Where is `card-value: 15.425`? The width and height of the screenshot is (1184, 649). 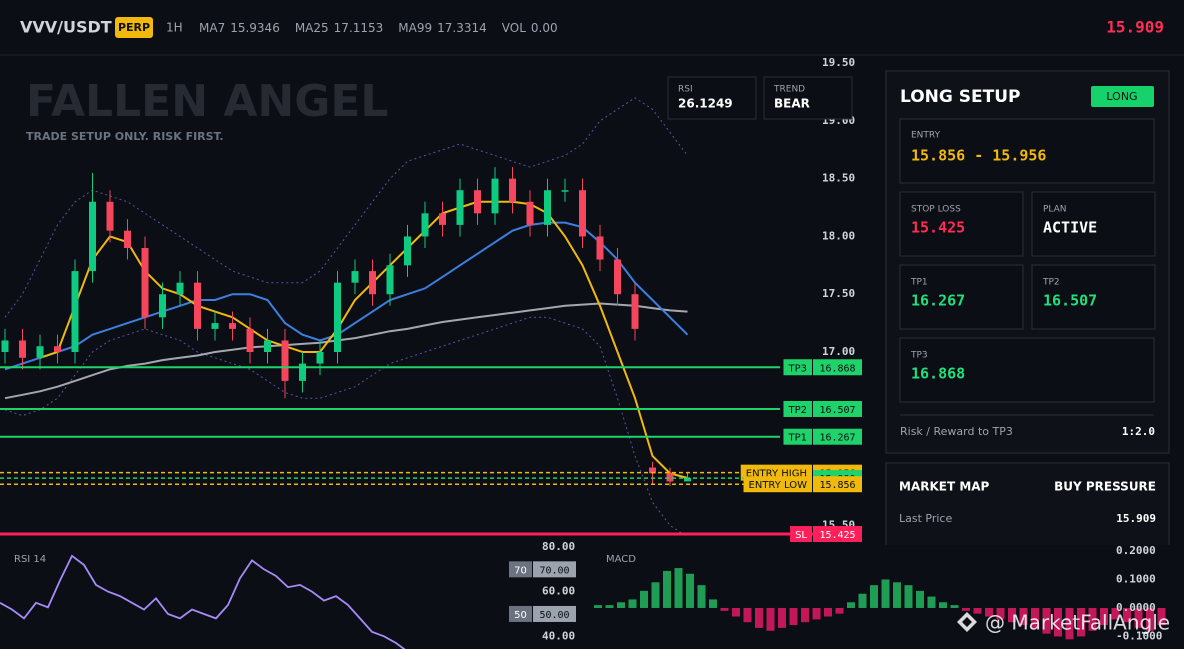
card-value: 15.425 is located at coordinates (938, 228).